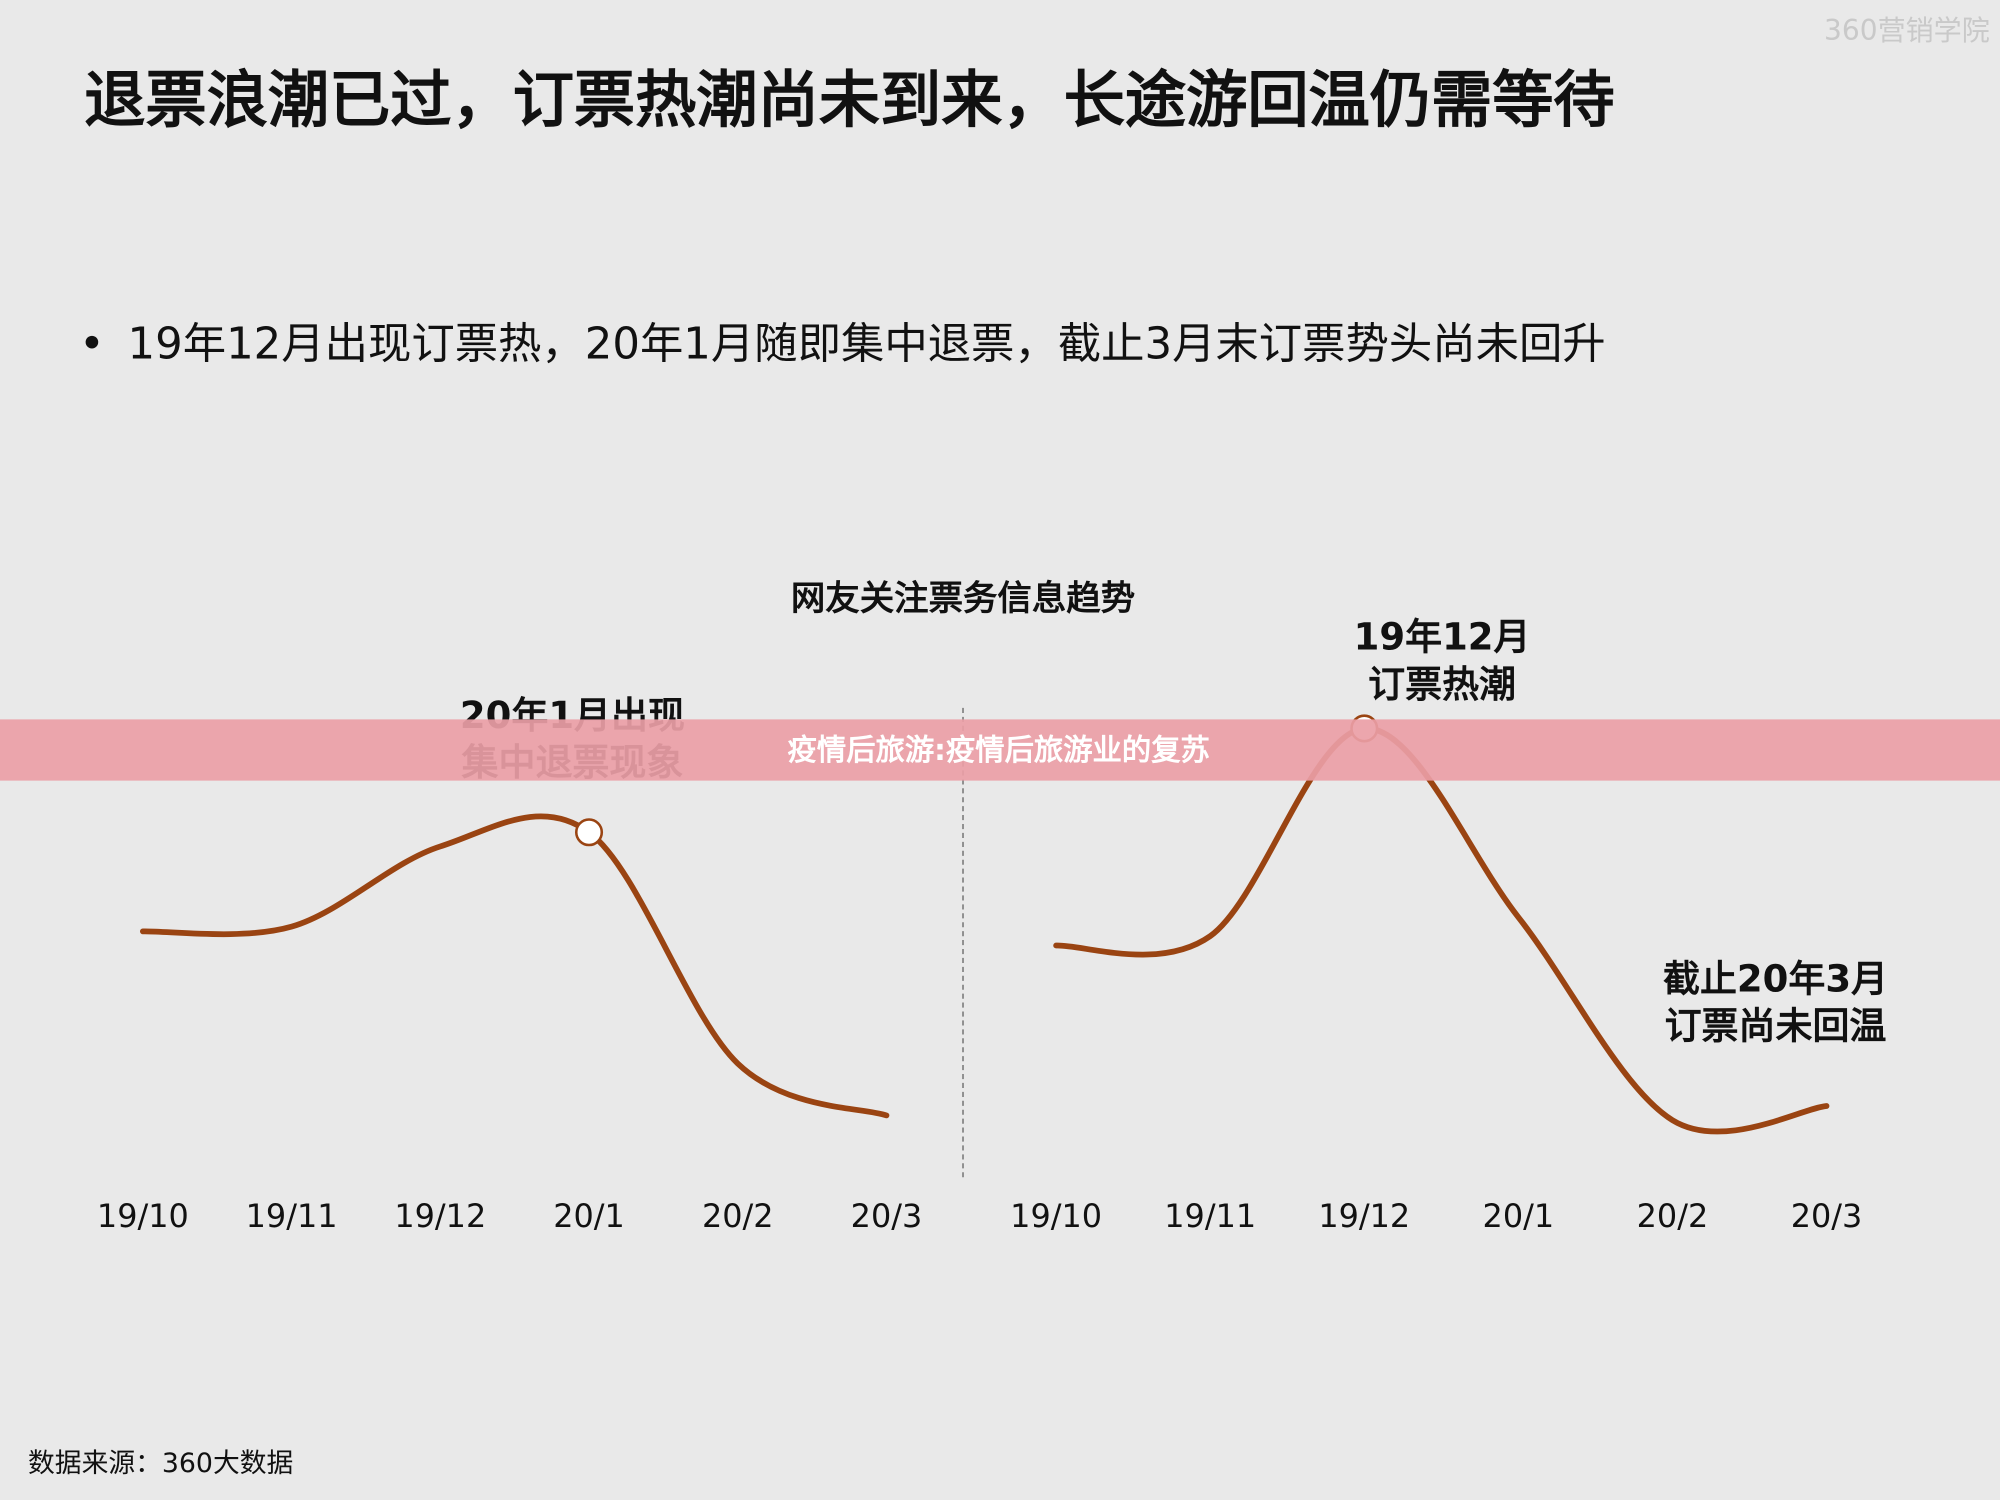  I want to click on annotation: 订票尚未回温, so click(1776, 1026).